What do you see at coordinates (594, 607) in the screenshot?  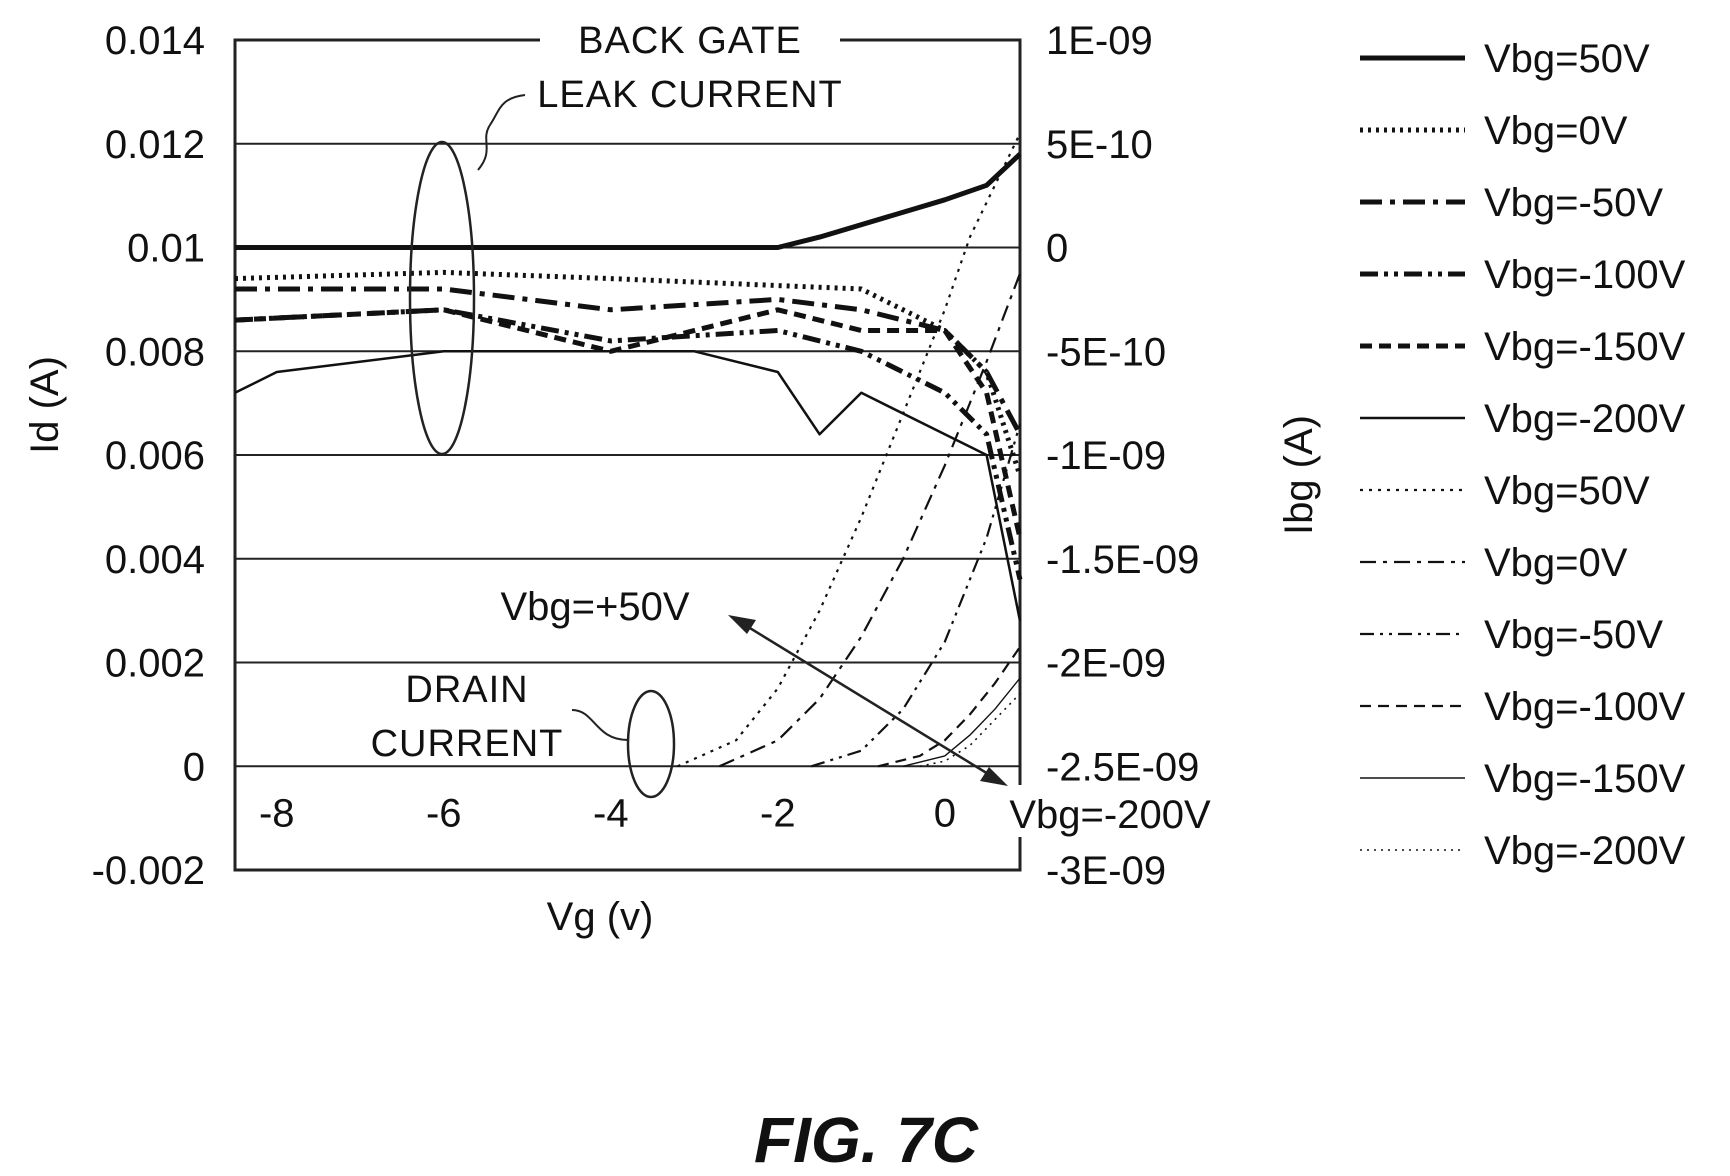 I see `annotation-vbg-plus: Vbg=+50V` at bounding box center [594, 607].